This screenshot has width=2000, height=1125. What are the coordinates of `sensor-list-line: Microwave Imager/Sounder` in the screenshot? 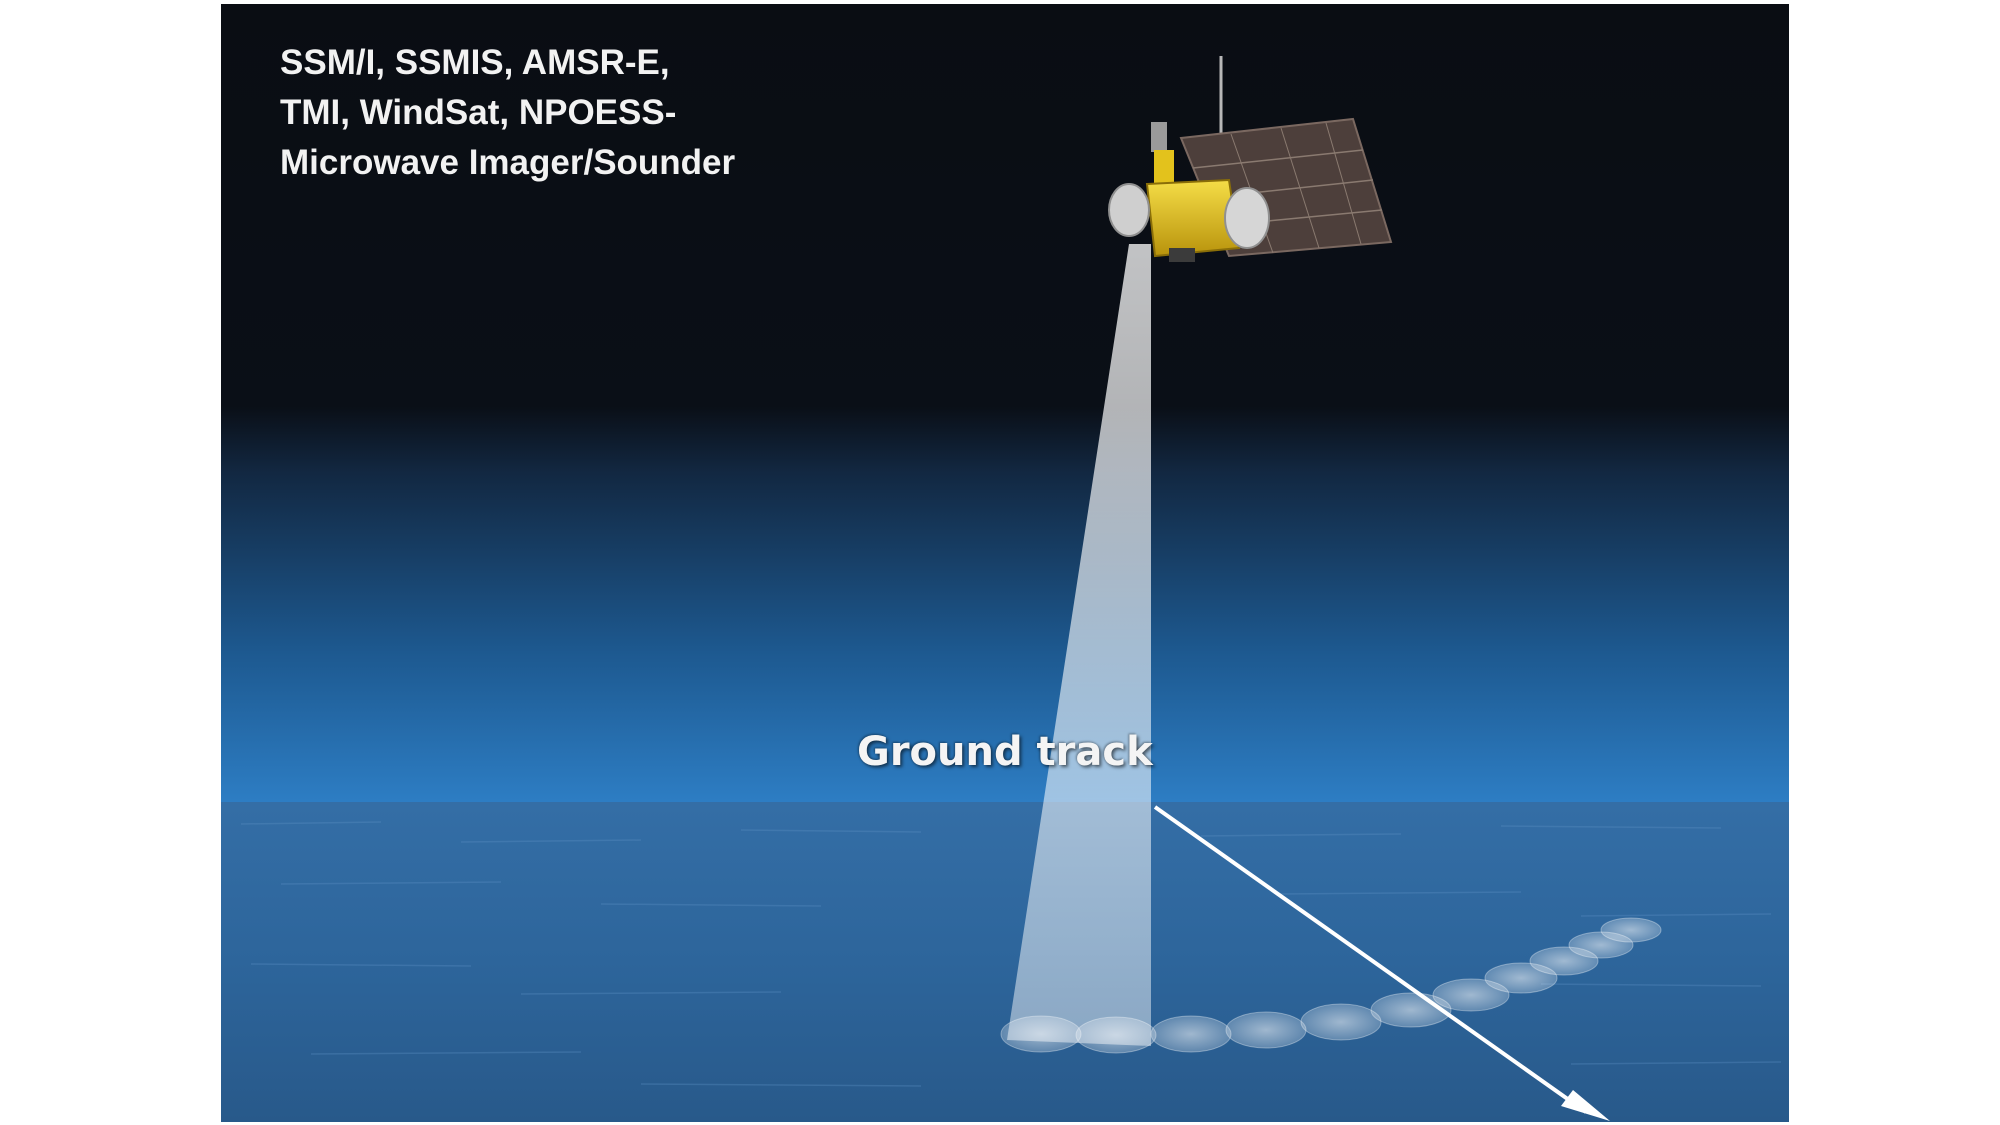 It's located at (508, 162).